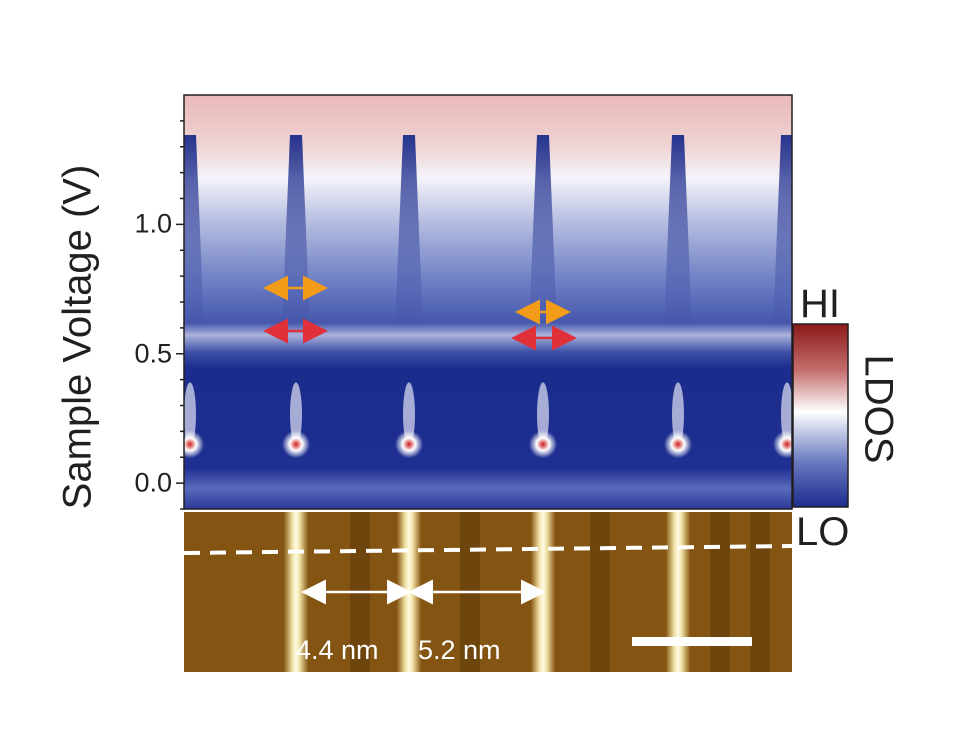 The height and width of the screenshot is (744, 957). Describe the element at coordinates (459, 650) in the screenshot. I see `distance-label-right: 5.2 nm` at that location.